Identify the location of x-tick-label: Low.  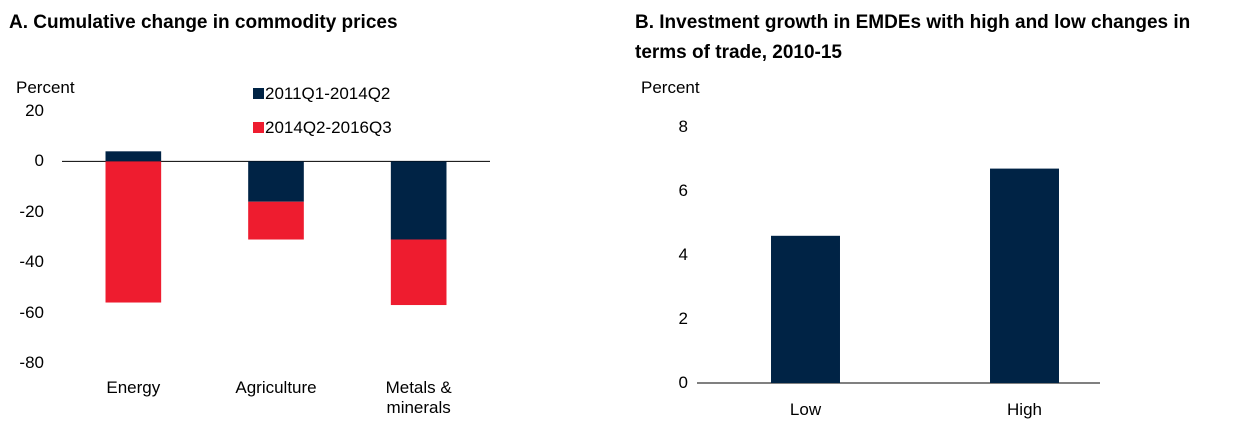
(805, 409).